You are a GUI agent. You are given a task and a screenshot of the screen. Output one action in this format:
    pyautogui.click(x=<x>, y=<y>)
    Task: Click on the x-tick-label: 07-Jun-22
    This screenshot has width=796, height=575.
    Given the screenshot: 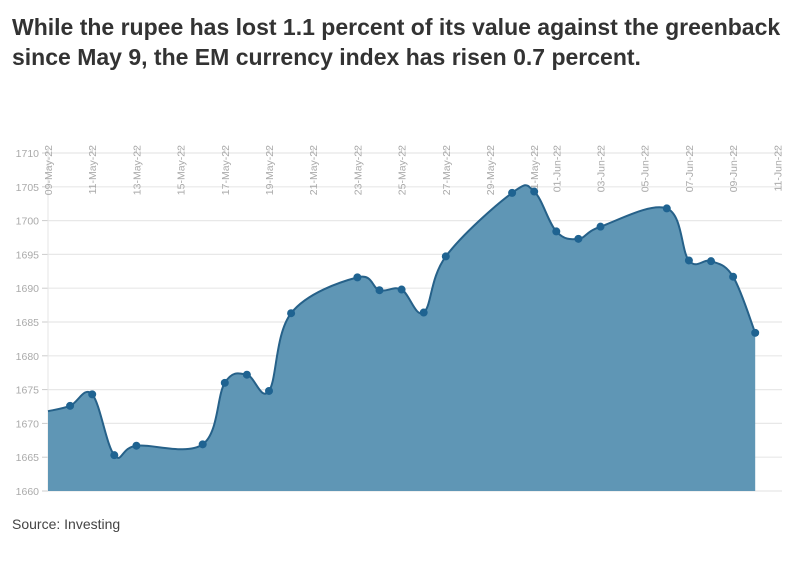 What is the action you would take?
    pyautogui.click(x=690, y=168)
    